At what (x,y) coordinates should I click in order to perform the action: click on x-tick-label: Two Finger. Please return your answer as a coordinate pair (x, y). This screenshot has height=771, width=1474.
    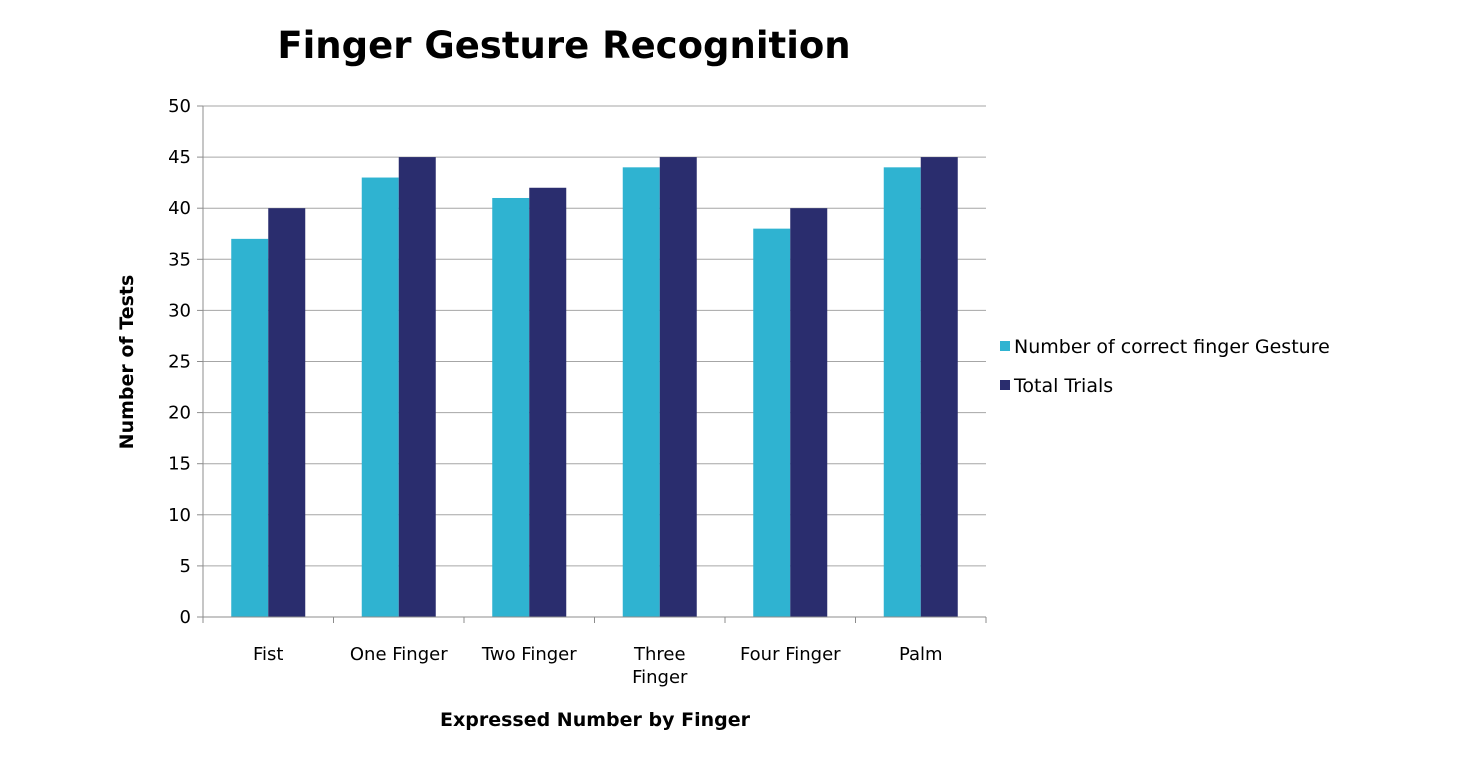
    Looking at the image, I should click on (529, 654).